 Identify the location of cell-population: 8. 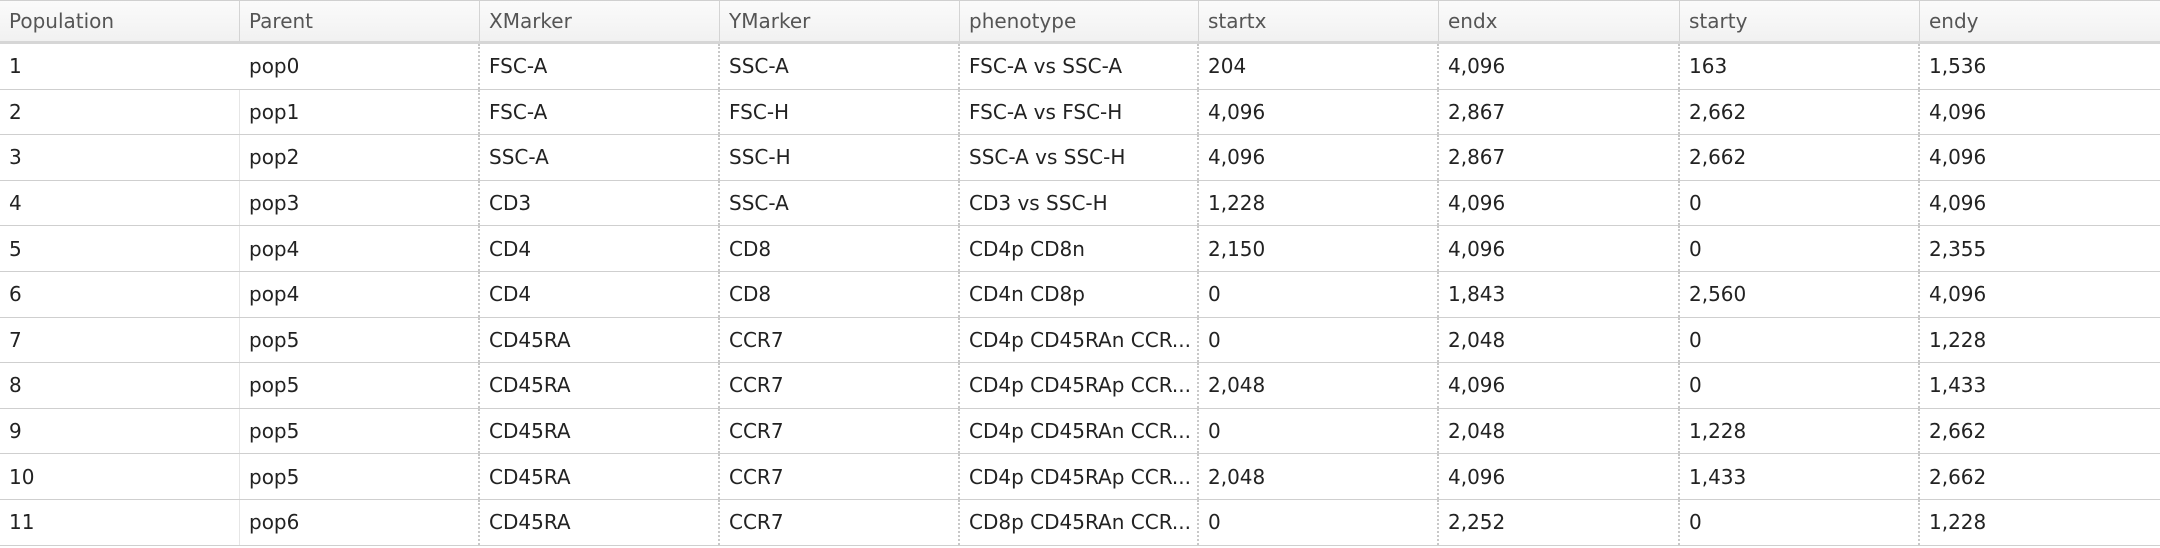
(120, 385).